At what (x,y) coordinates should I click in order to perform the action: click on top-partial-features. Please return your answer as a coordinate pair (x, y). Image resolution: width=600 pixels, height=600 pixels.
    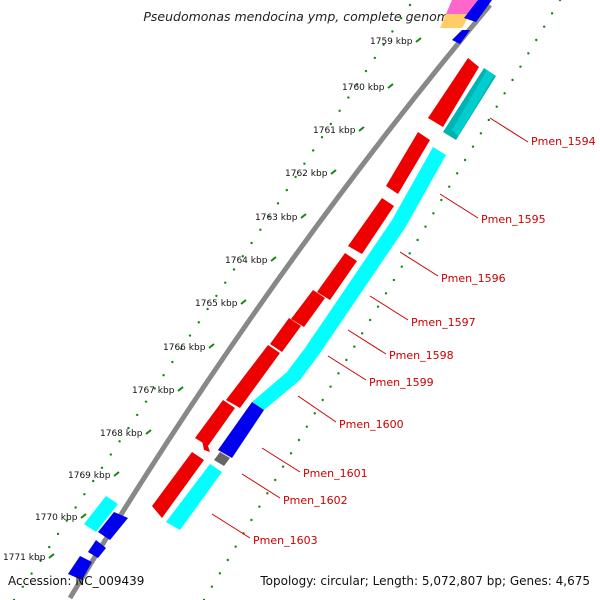
    Looking at the image, I should click on (466, 22).